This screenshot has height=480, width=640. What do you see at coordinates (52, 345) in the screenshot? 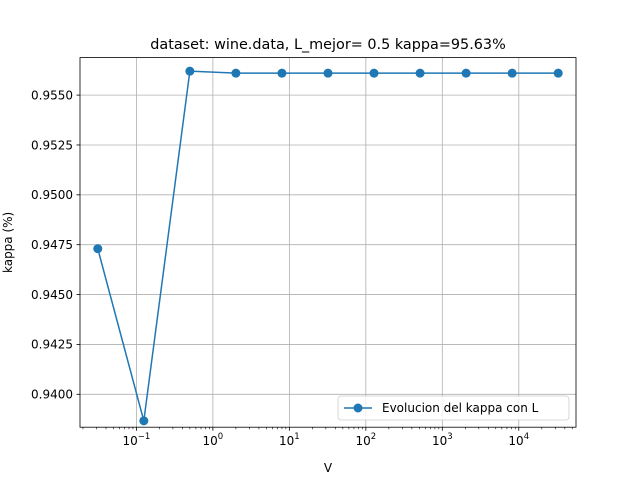
I see `y-tick-label: 0.9425` at bounding box center [52, 345].